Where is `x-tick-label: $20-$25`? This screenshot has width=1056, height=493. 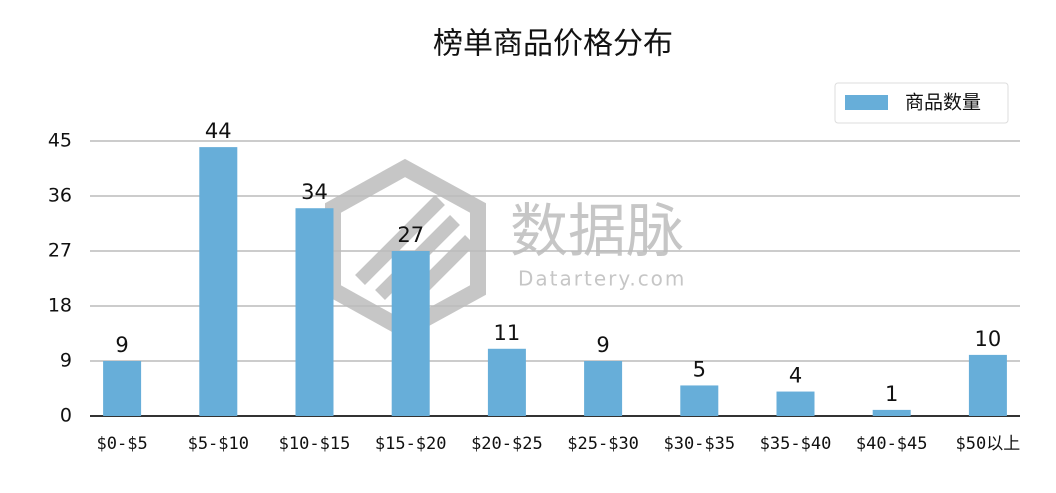 x-tick-label: $20-$25 is located at coordinates (507, 444).